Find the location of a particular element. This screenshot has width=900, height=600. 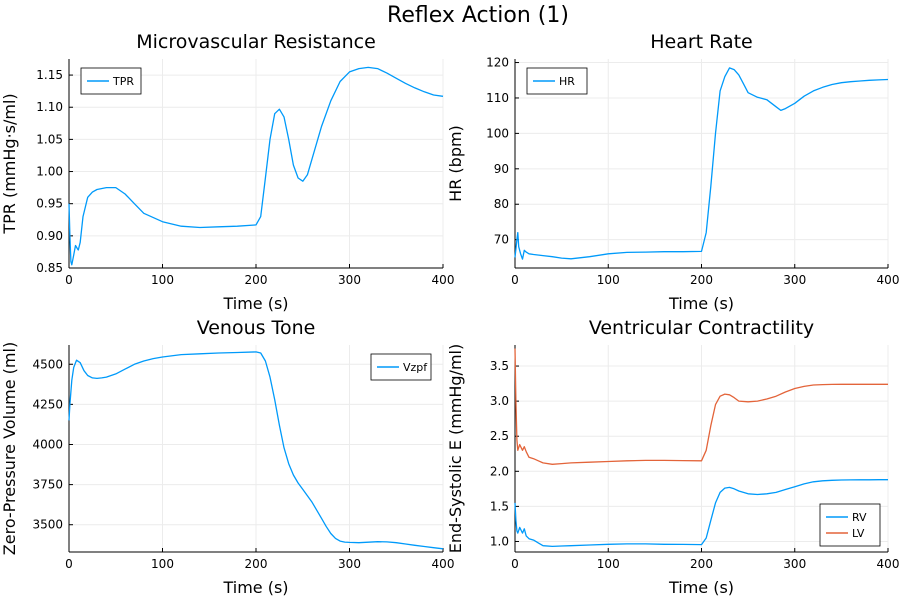

y-tick-label: 2.5 is located at coordinates (499, 436).